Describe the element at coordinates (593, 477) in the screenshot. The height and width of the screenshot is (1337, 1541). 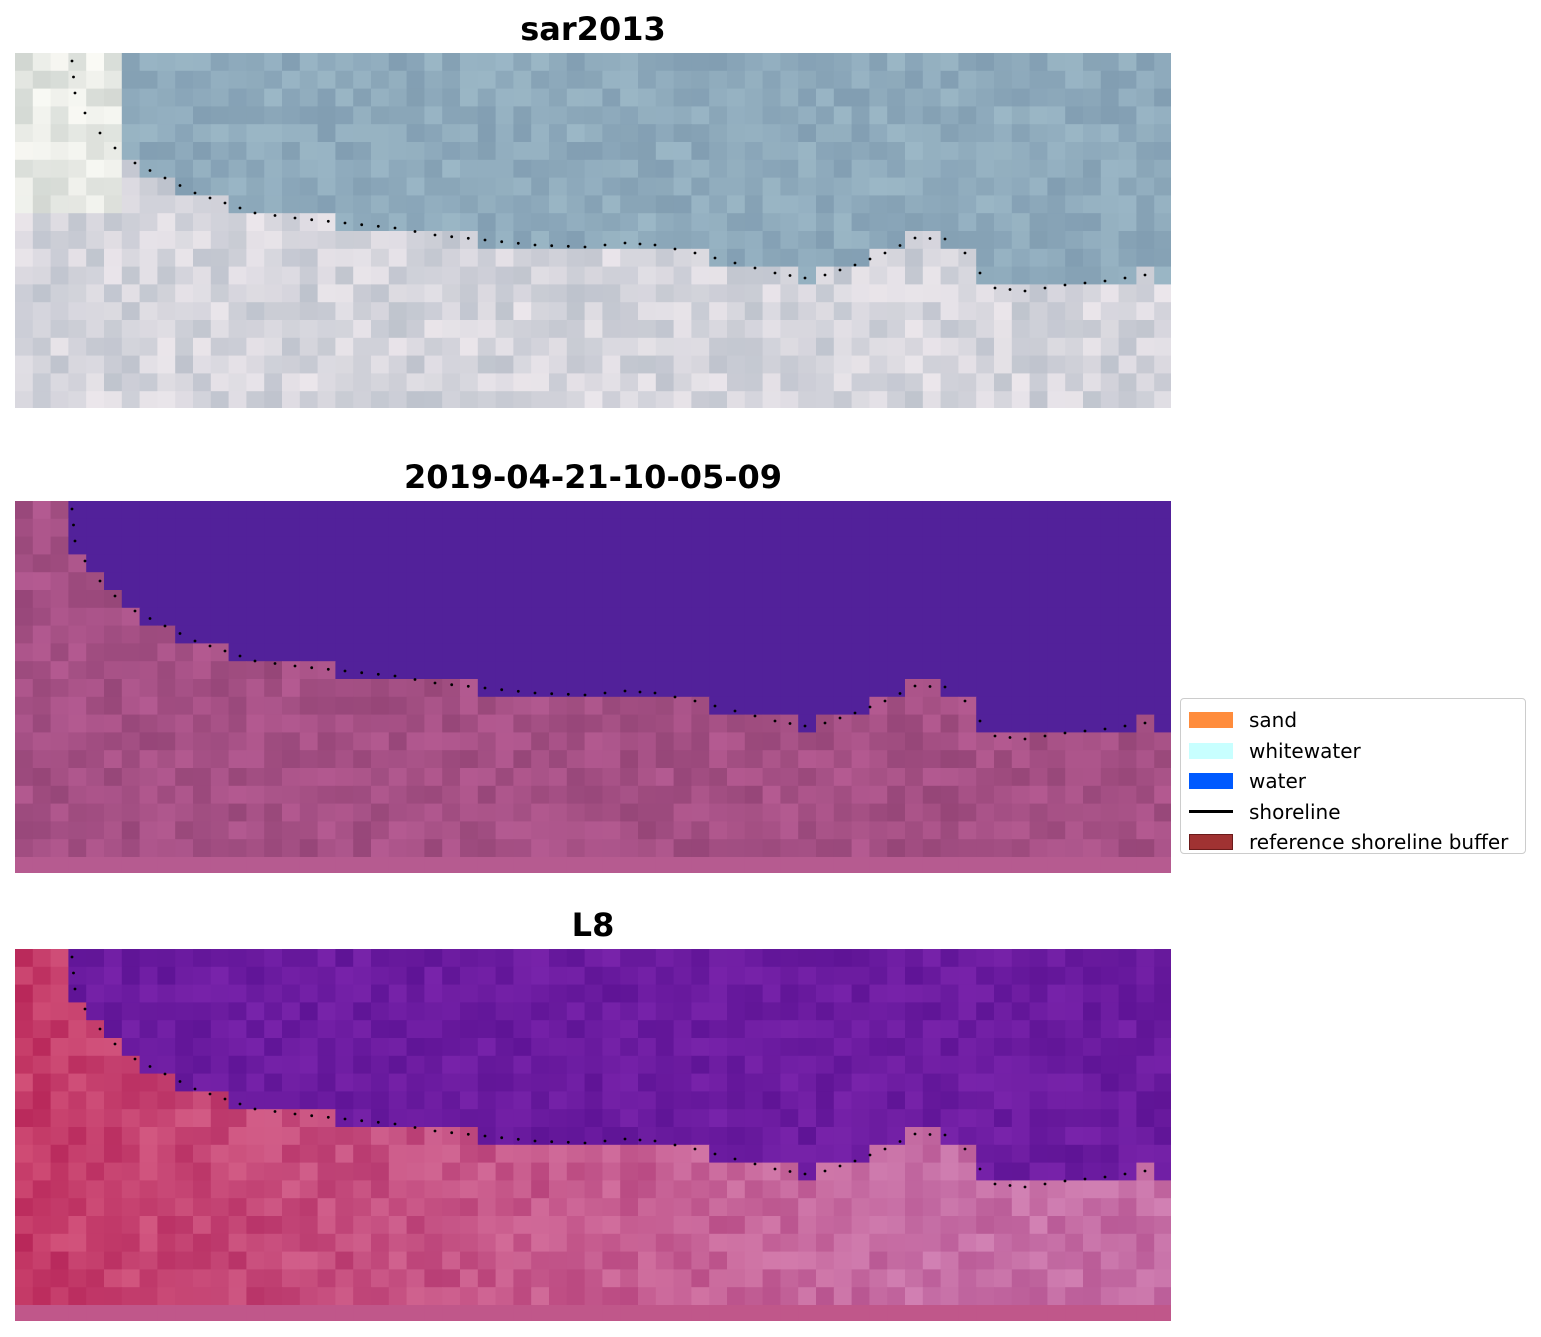
I see `panel-title-2: 2019-04-21-10-05-09` at that location.